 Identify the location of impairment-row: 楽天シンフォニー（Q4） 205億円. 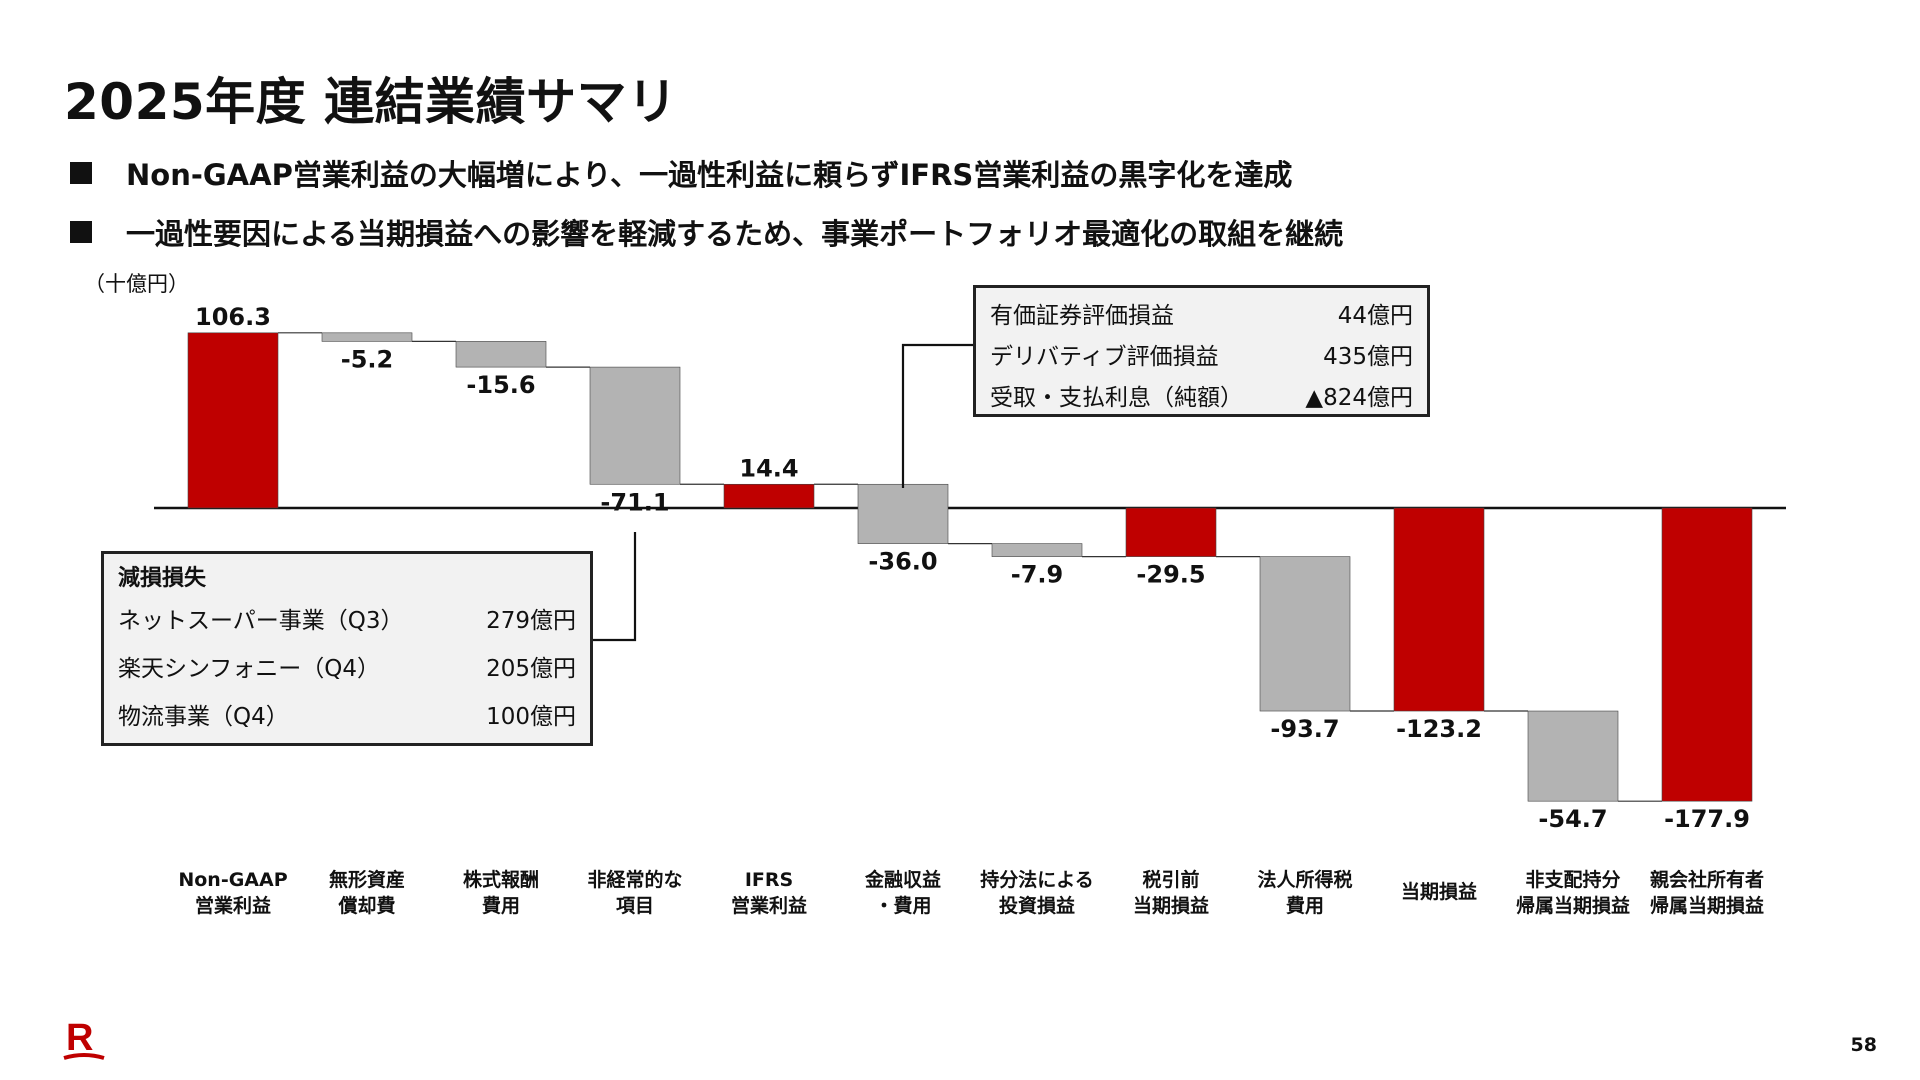
(347, 666).